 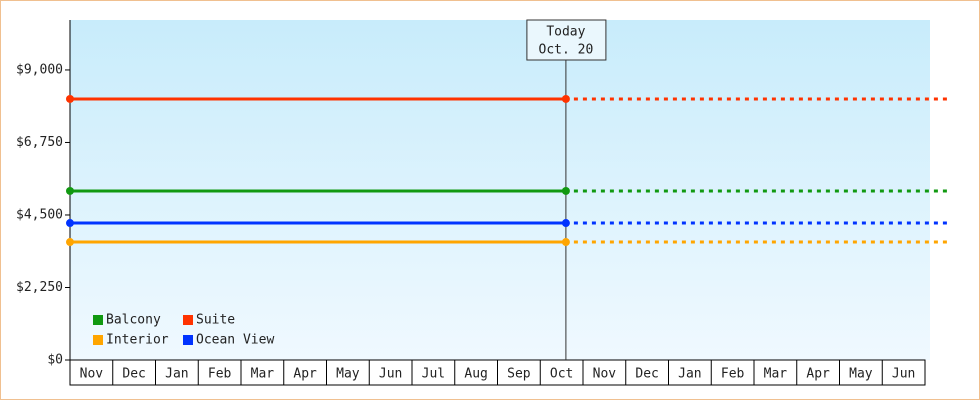 I want to click on y-tick-label: $6,750, so click(x=39, y=142).